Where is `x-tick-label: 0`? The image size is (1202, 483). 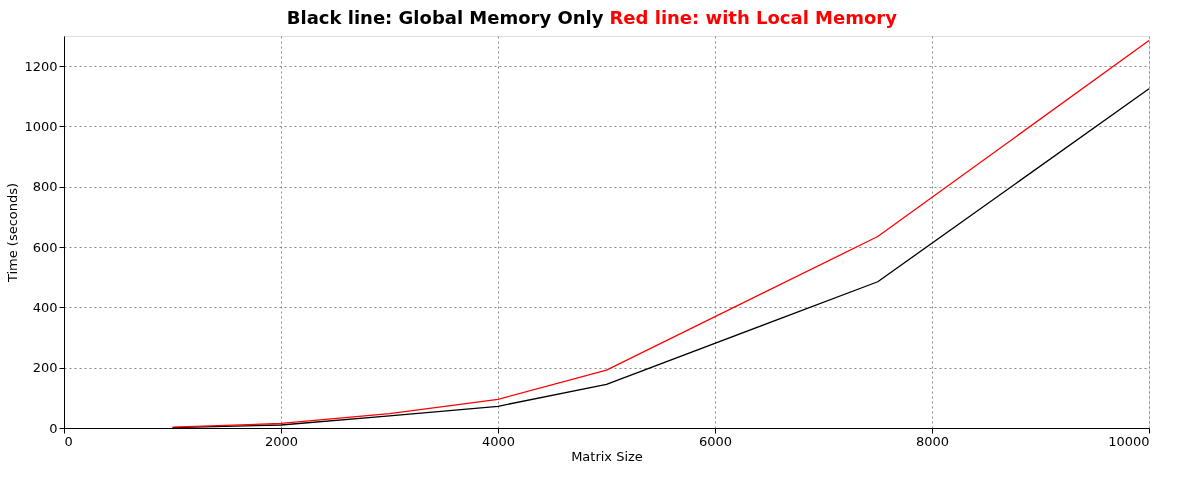 x-tick-label: 0 is located at coordinates (68, 441).